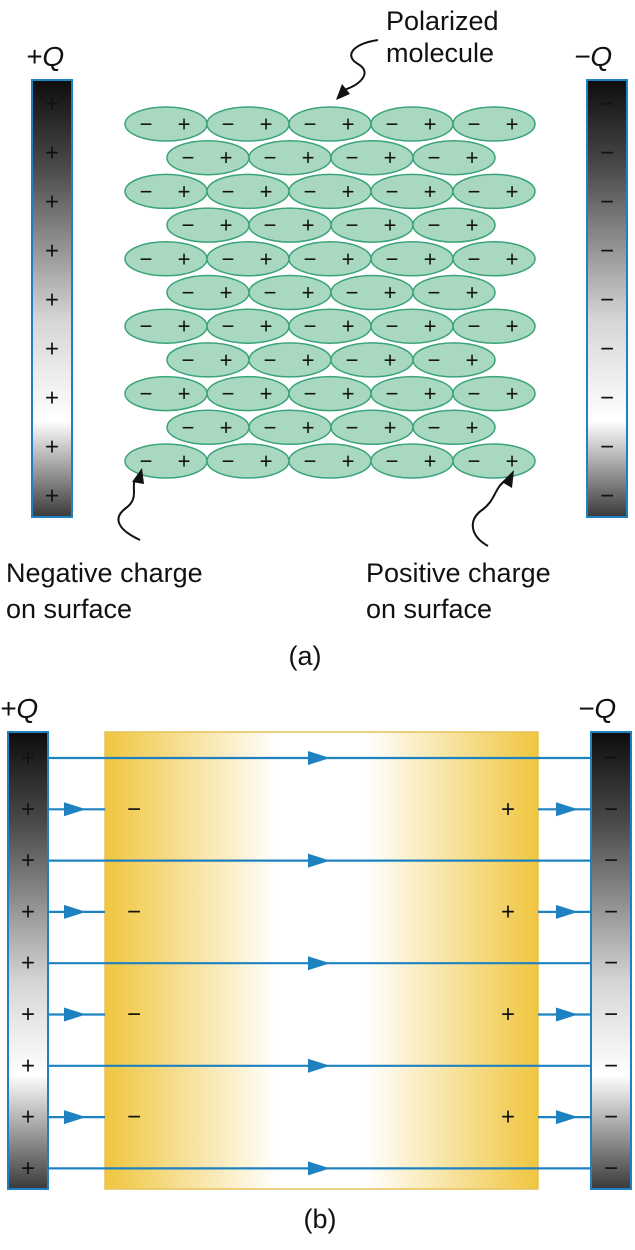 The height and width of the screenshot is (1250, 635). What do you see at coordinates (429, 609) in the screenshot?
I see `positive-surface-label-line2: on surface` at bounding box center [429, 609].